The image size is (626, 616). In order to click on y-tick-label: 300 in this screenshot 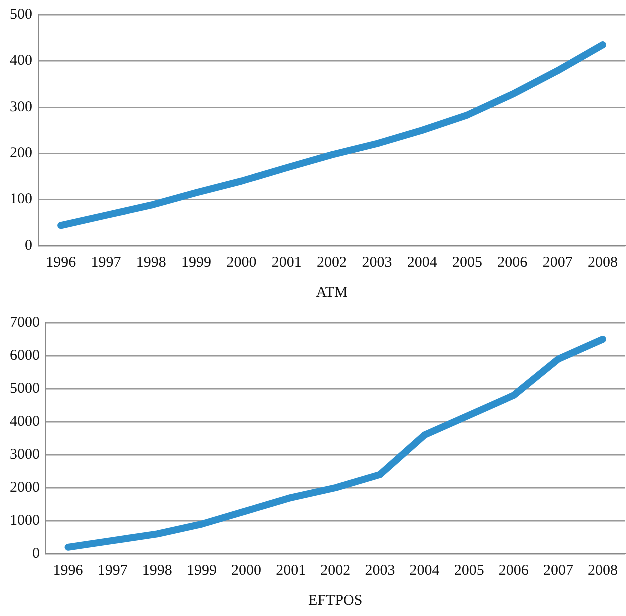, I will do `click(21, 107)`.